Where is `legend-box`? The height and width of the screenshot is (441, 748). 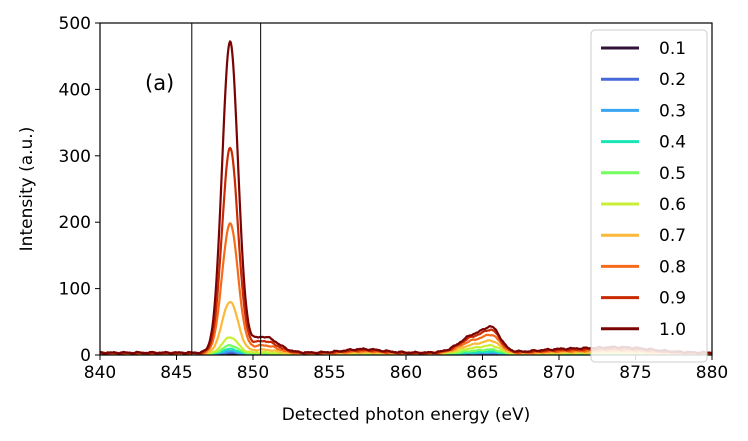 legend-box is located at coordinates (649, 196).